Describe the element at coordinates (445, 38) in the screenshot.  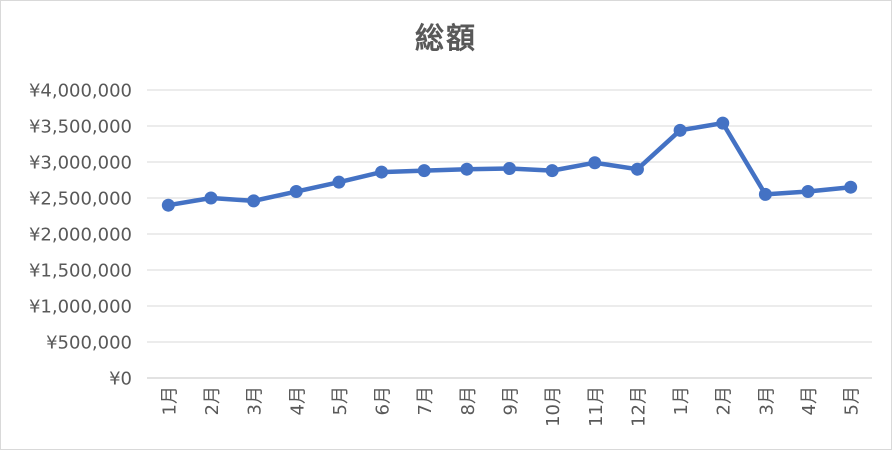
I see `chart-title: 総額` at that location.